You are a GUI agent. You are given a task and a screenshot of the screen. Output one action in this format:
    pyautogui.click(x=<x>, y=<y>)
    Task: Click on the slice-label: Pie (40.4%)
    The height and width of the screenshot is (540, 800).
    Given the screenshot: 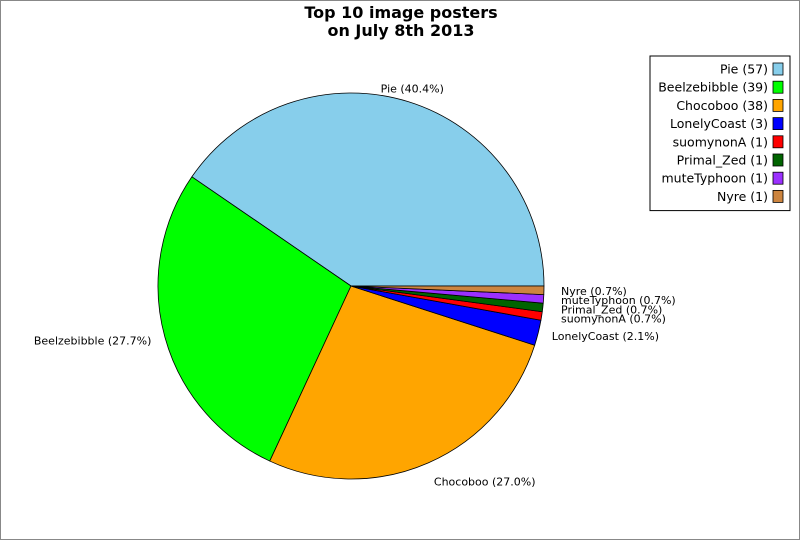 What is the action you would take?
    pyautogui.click(x=412, y=88)
    